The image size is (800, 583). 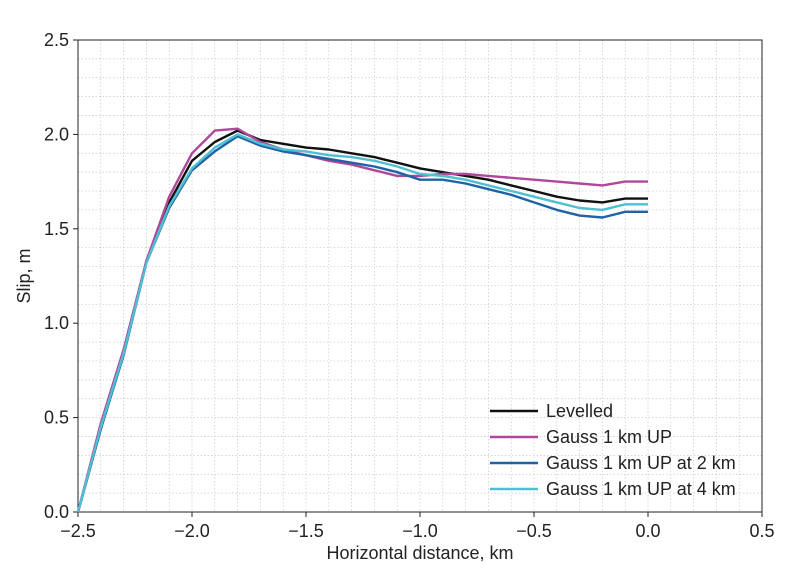 I want to click on y-tick-label: 2.5, so click(x=56, y=40).